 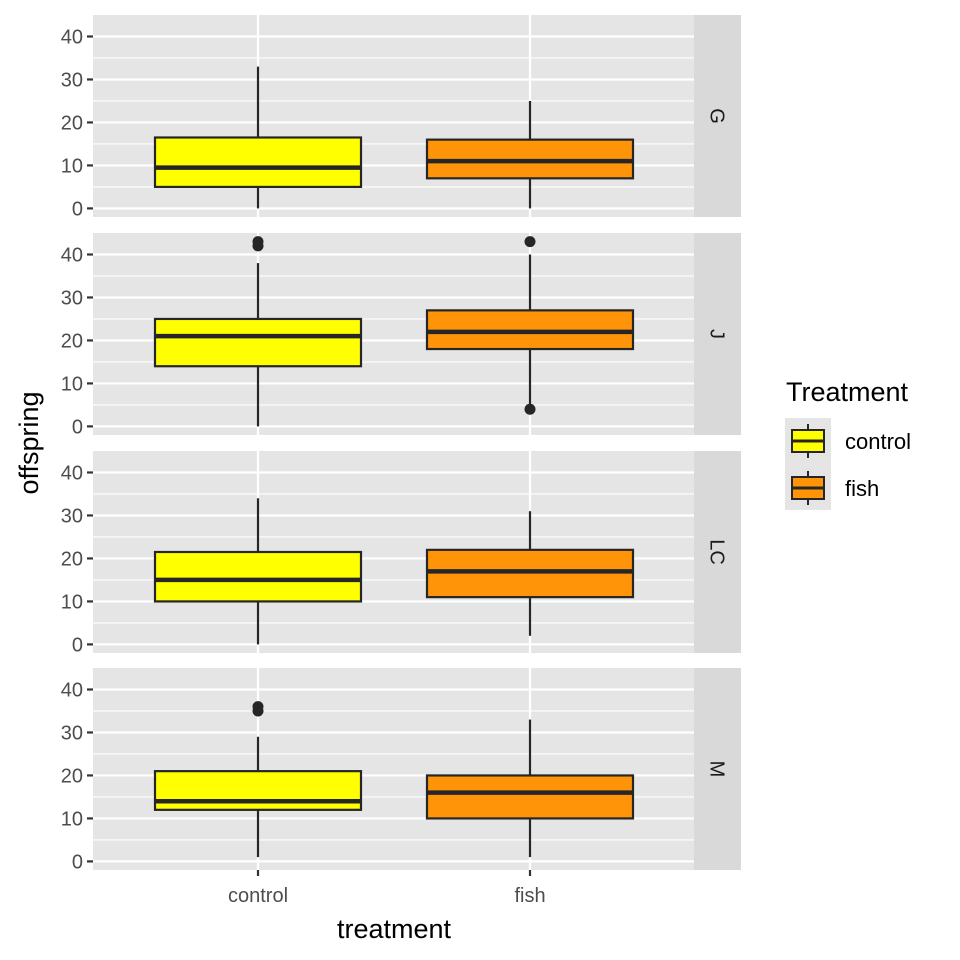 I want to click on facet-strip-label: J, so click(x=717, y=334).